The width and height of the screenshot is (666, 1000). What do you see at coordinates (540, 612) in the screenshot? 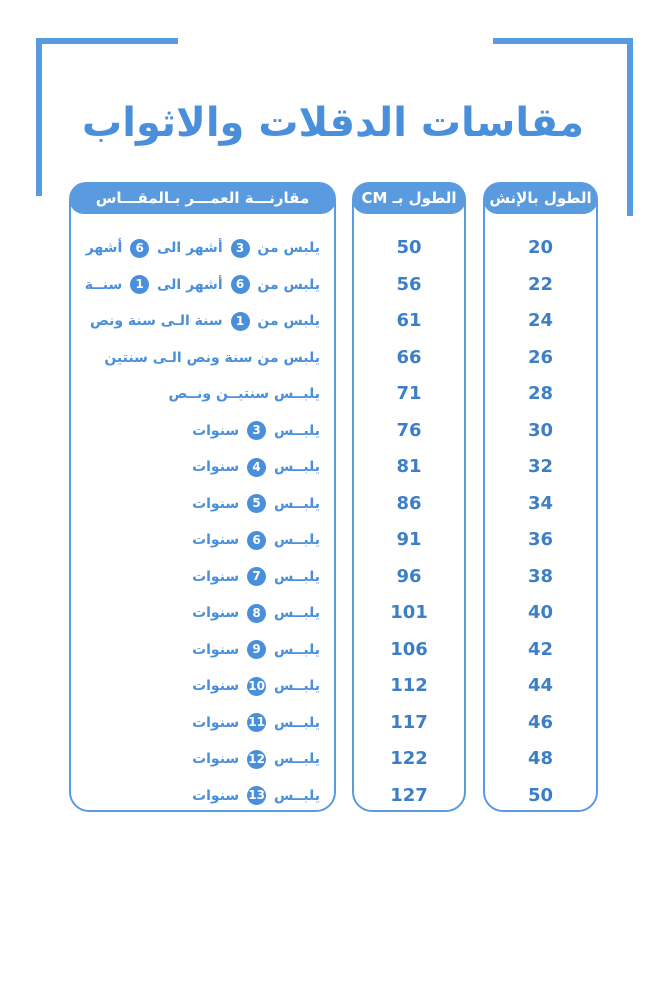
I see `inch-value: 40` at bounding box center [540, 612].